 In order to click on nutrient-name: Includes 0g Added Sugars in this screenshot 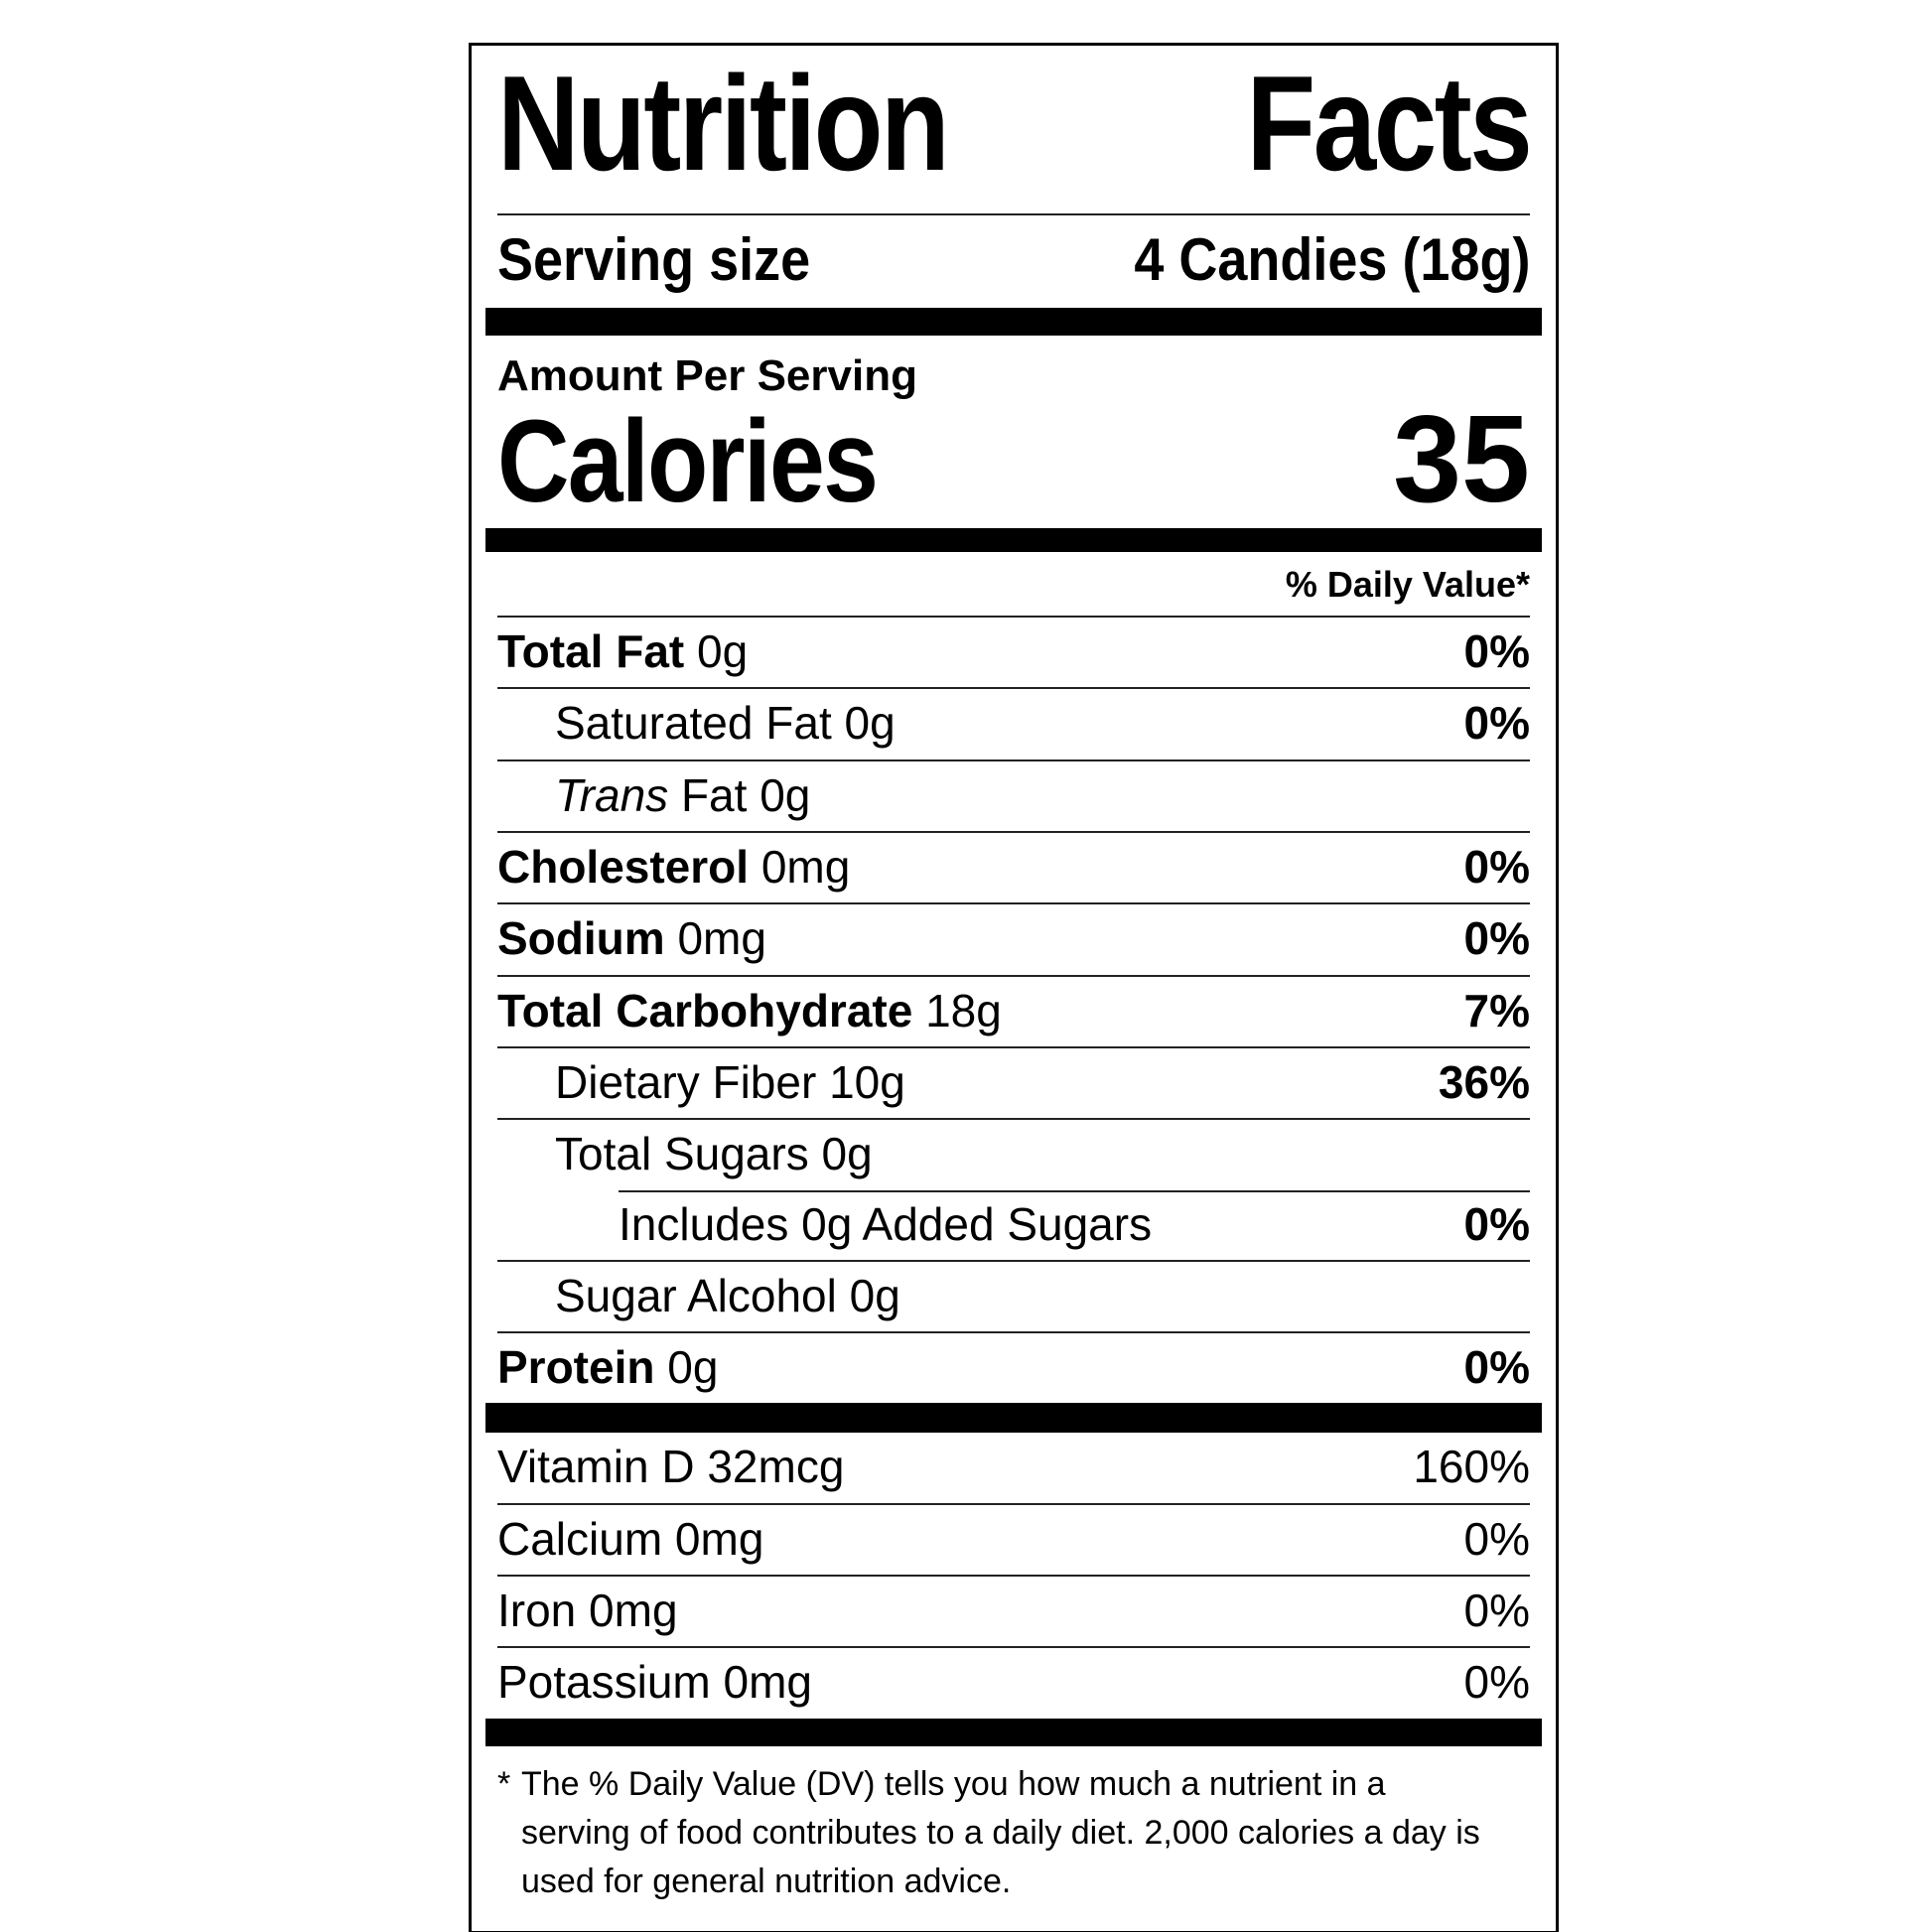, I will do `click(825, 1223)`.